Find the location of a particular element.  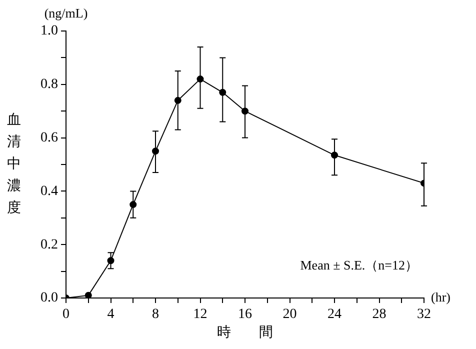

y-tick-label: 1.0 is located at coordinates (49, 31).